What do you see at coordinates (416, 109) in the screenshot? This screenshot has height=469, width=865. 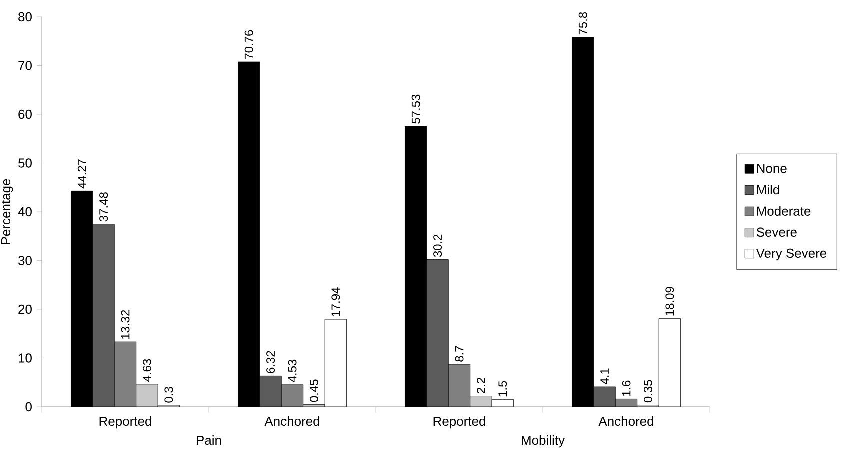 I see `data-label: 57.53` at bounding box center [416, 109].